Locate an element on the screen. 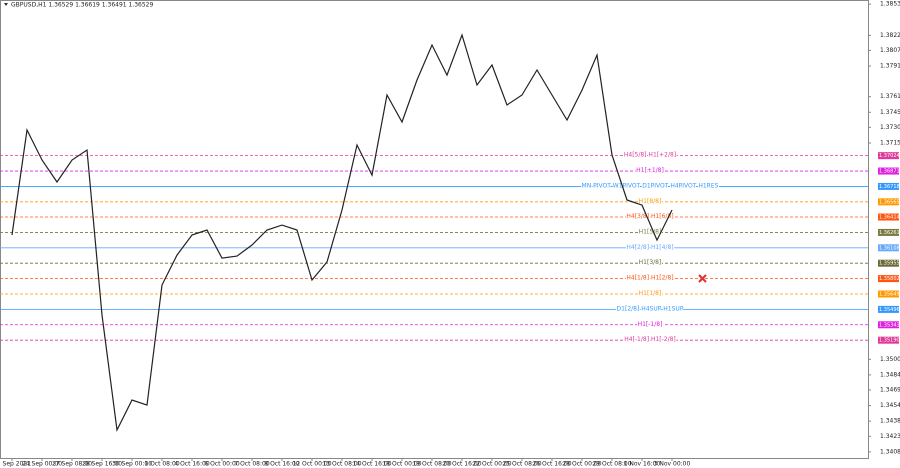 This screenshot has height=468, width=900. price-tag-label: 1.36108 is located at coordinates (889, 248).